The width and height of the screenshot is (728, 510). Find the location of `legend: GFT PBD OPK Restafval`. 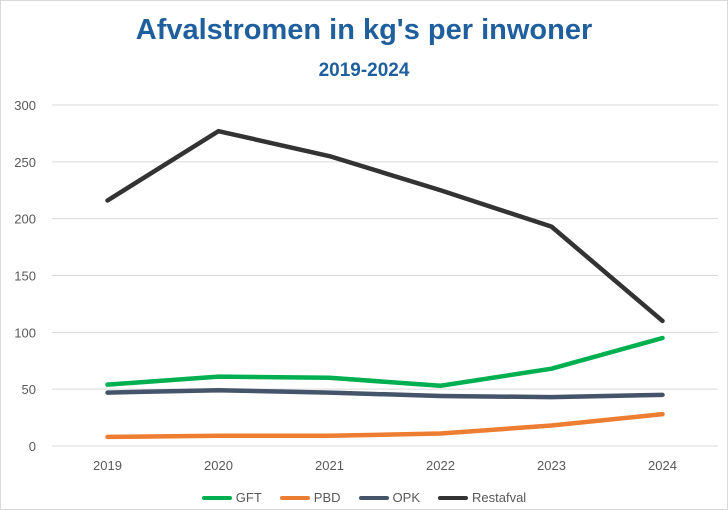

legend: GFT PBD OPK Restafval is located at coordinates (364, 497).